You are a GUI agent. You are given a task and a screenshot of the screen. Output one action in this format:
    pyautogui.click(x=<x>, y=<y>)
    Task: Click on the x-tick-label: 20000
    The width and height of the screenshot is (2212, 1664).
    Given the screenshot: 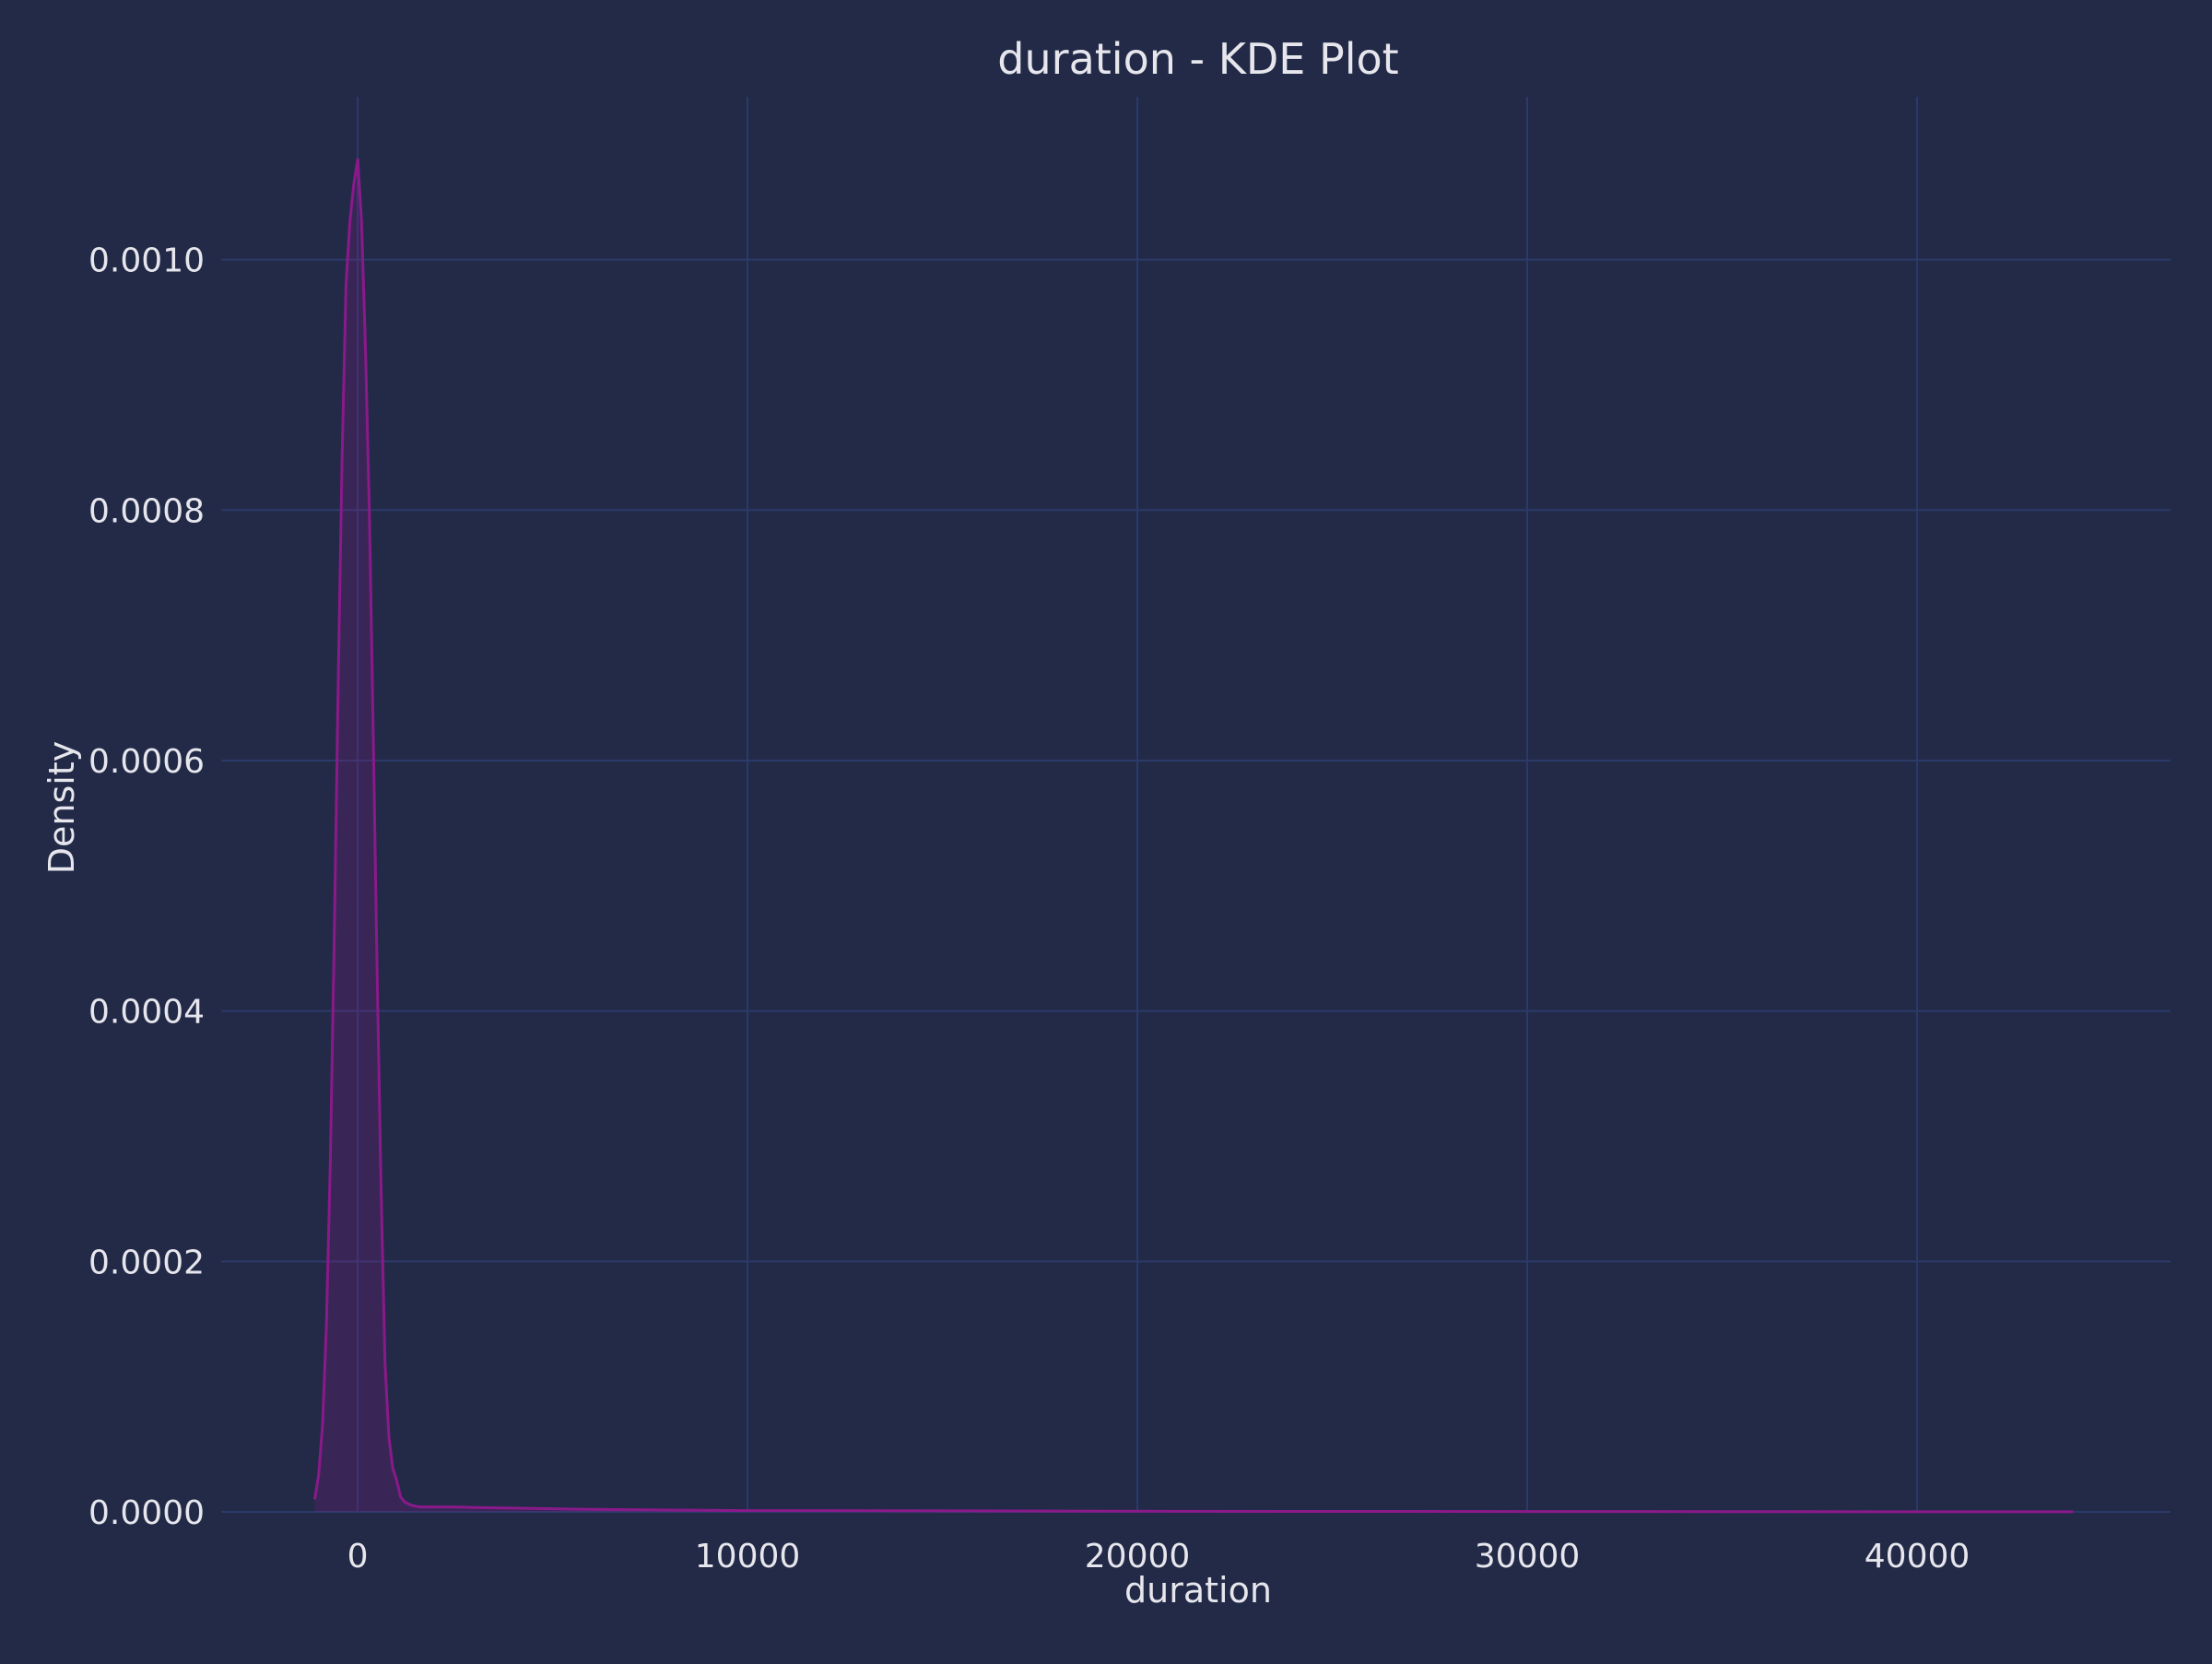 What is the action you would take?
    pyautogui.click(x=1138, y=1556)
    